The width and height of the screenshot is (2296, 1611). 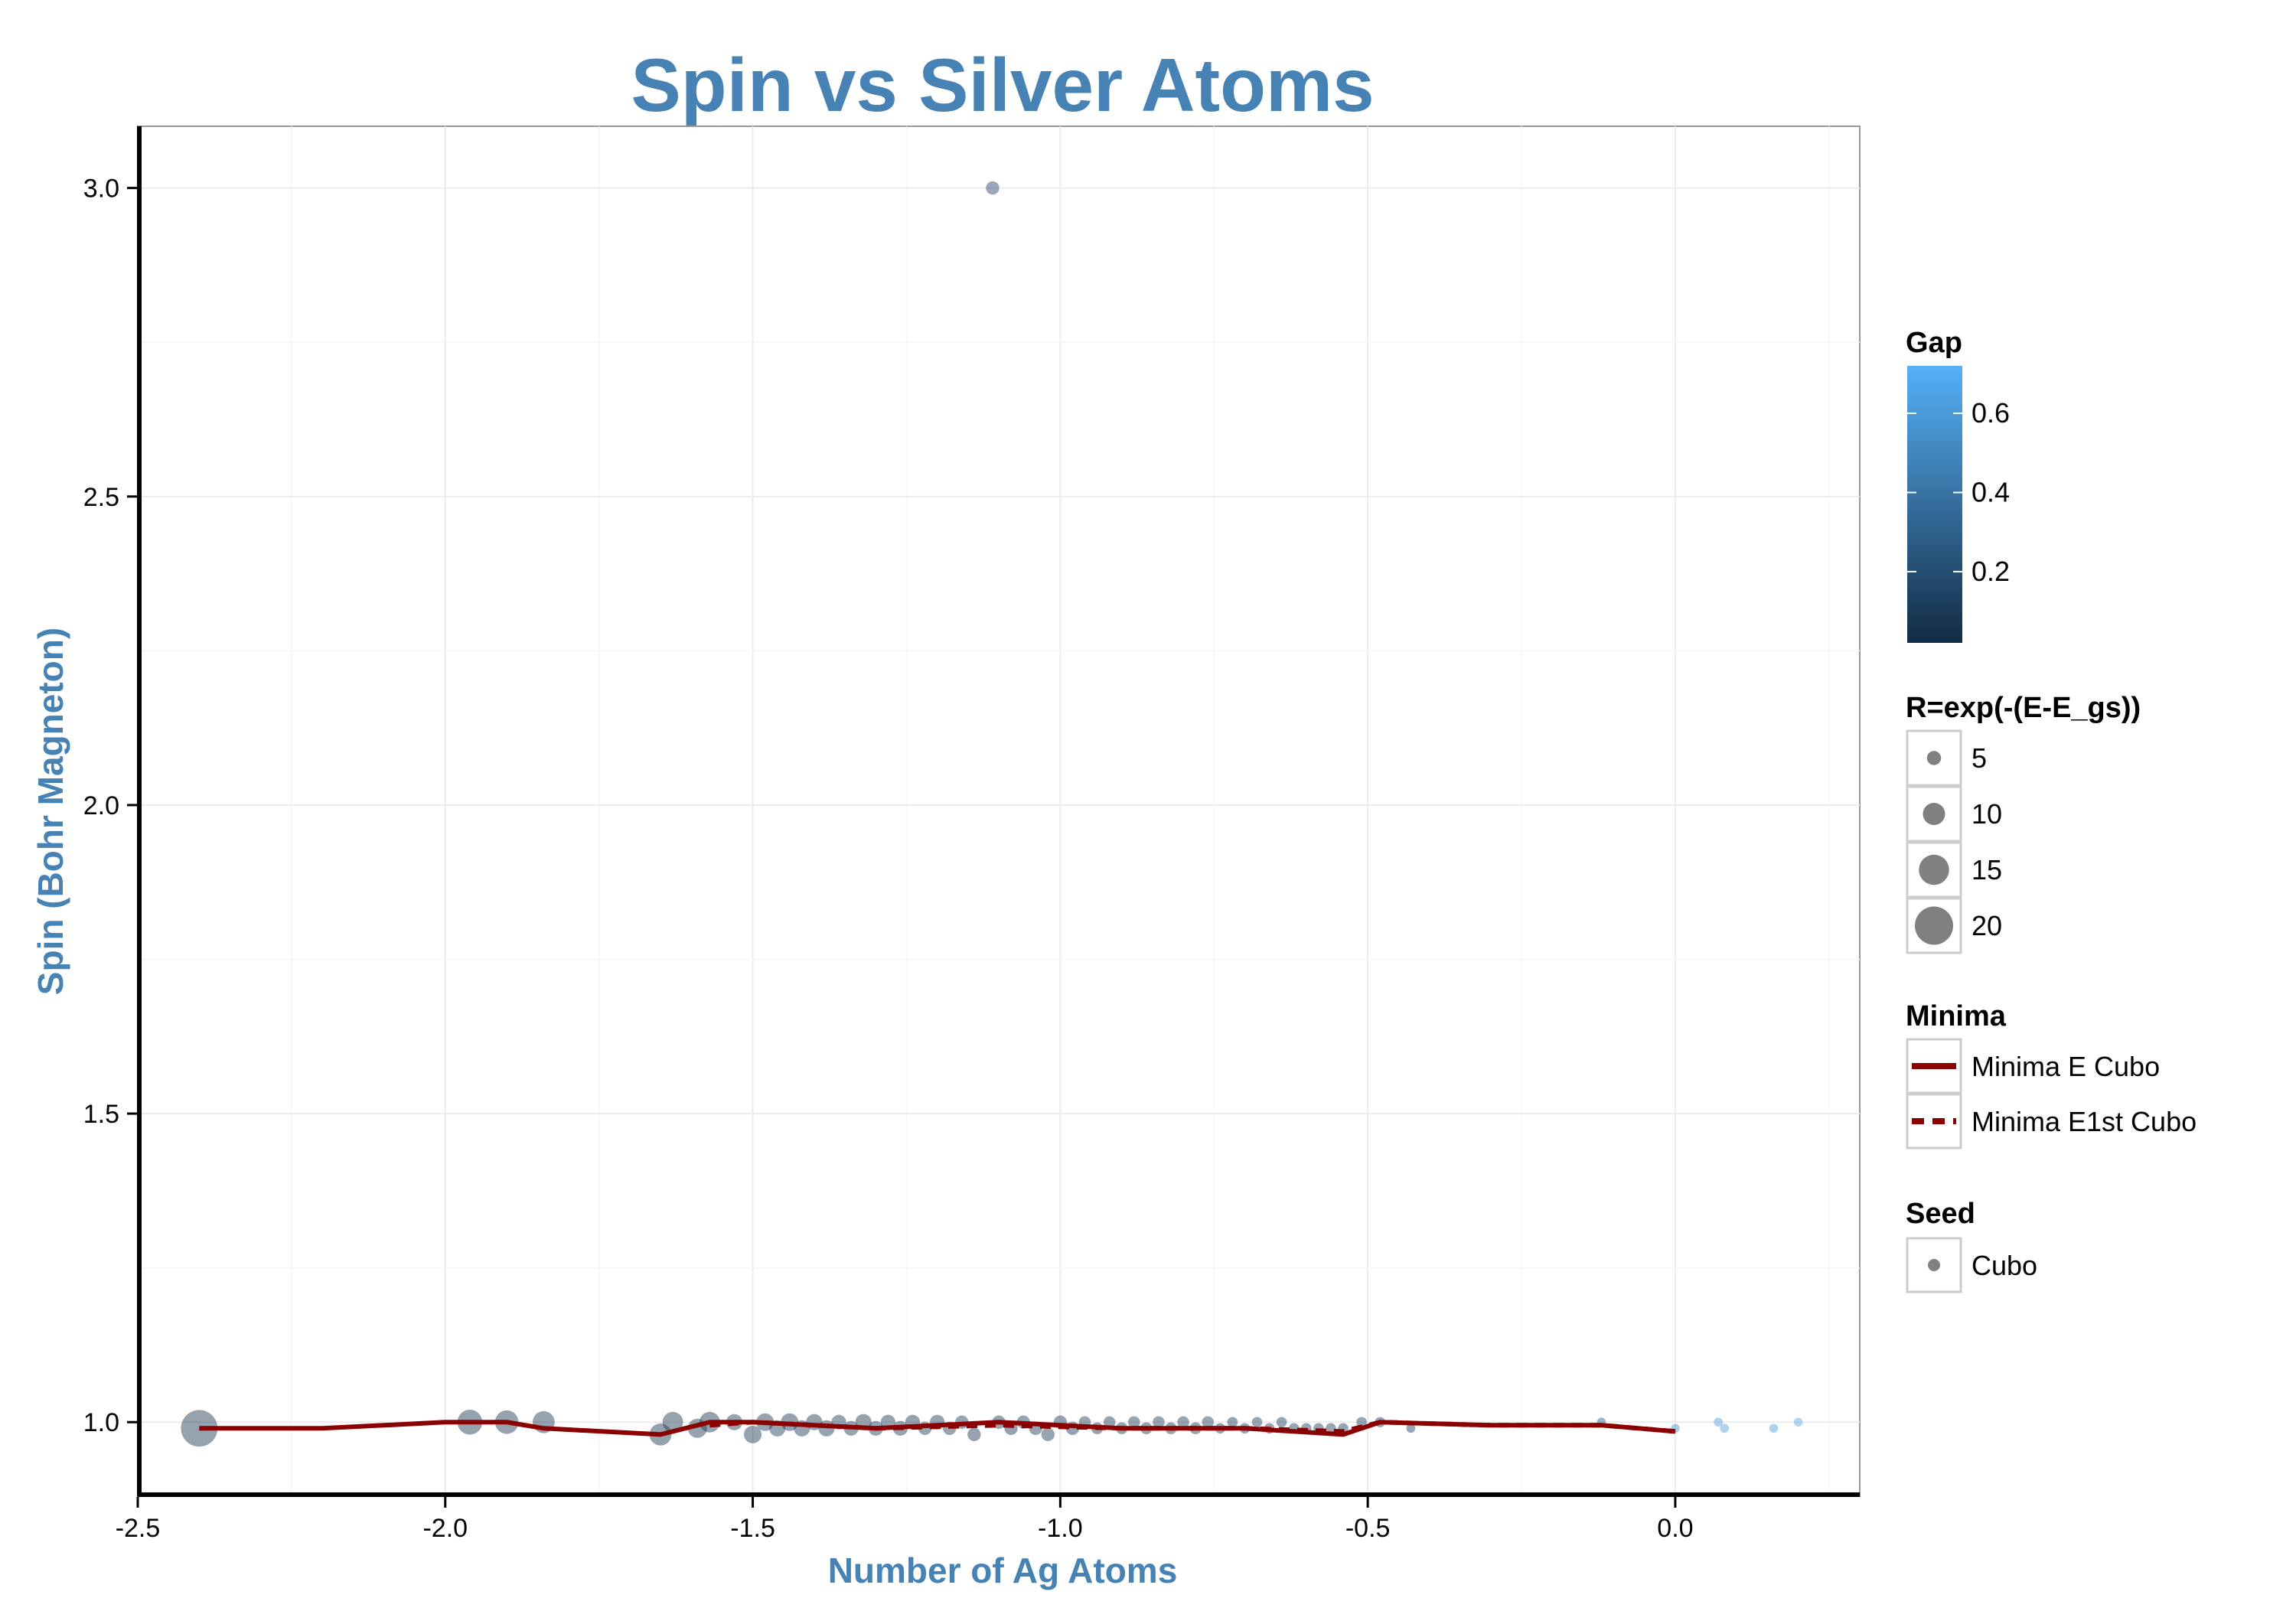 I want to click on legend-size-key, so click(x=1934, y=814).